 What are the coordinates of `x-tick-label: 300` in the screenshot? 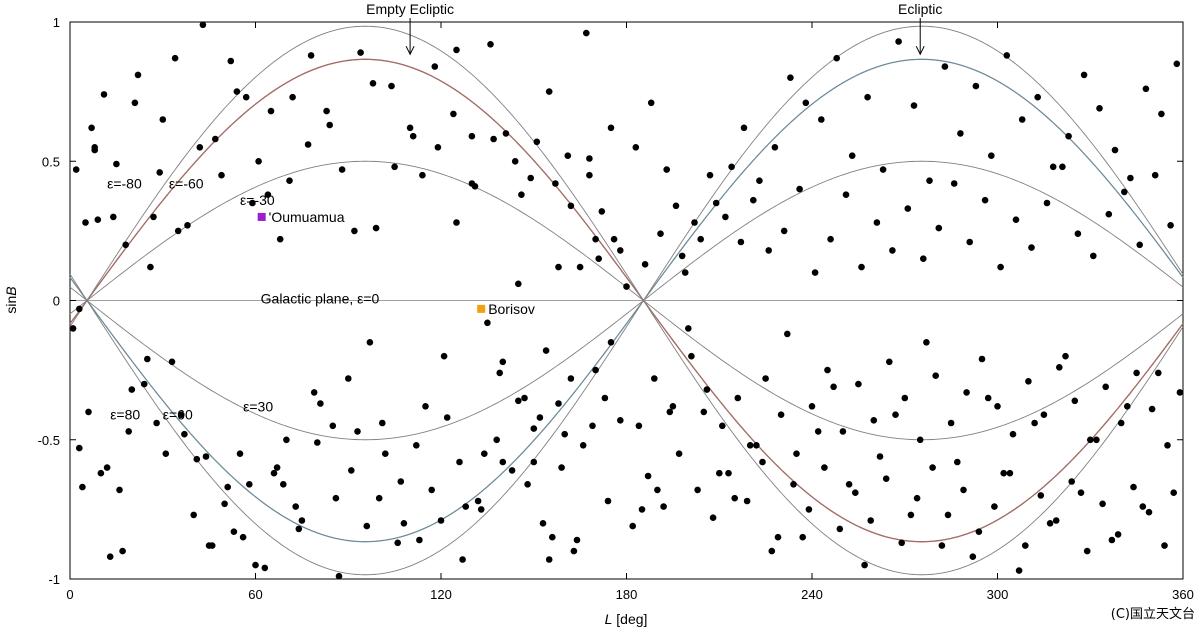 It's located at (998, 594).